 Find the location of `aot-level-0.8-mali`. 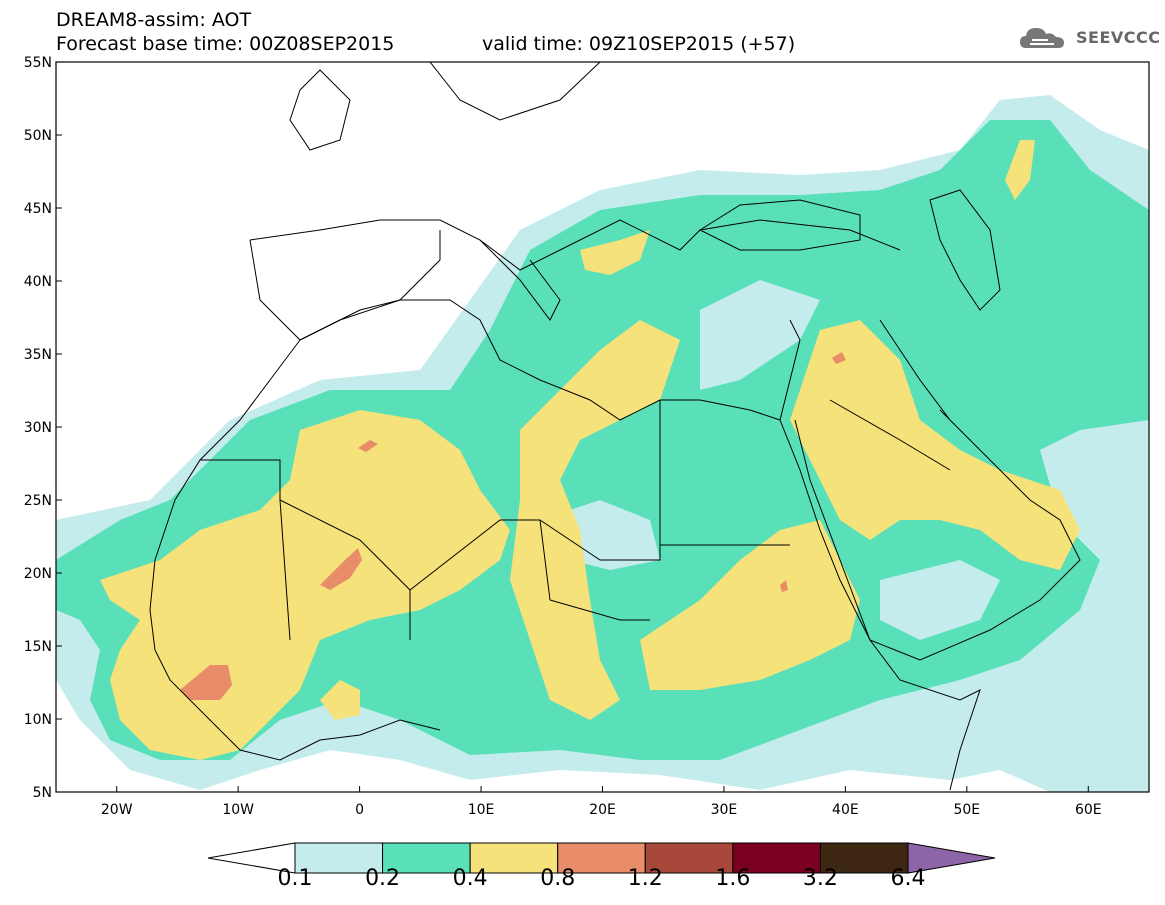

aot-level-0.8-mali is located at coordinates (341, 569).